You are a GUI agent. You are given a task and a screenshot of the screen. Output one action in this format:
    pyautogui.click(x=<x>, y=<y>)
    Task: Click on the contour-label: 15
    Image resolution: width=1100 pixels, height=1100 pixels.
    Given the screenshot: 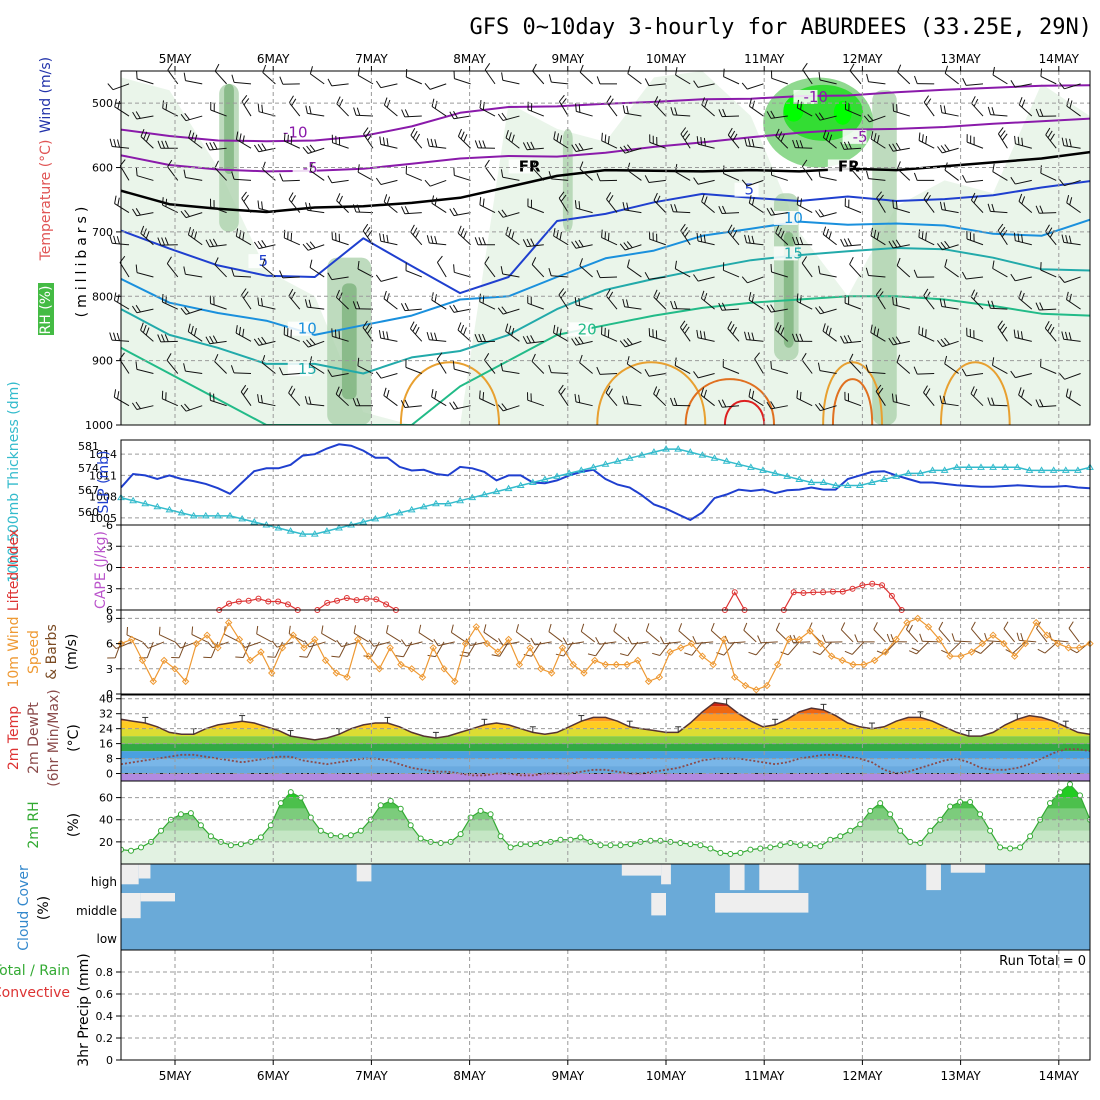 What is the action you would take?
    pyautogui.click(x=307, y=369)
    